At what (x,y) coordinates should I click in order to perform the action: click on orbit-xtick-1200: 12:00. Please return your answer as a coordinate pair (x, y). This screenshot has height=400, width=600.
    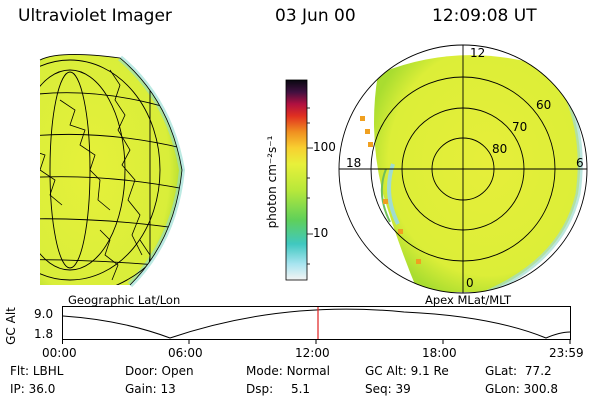
    Looking at the image, I should click on (312, 353).